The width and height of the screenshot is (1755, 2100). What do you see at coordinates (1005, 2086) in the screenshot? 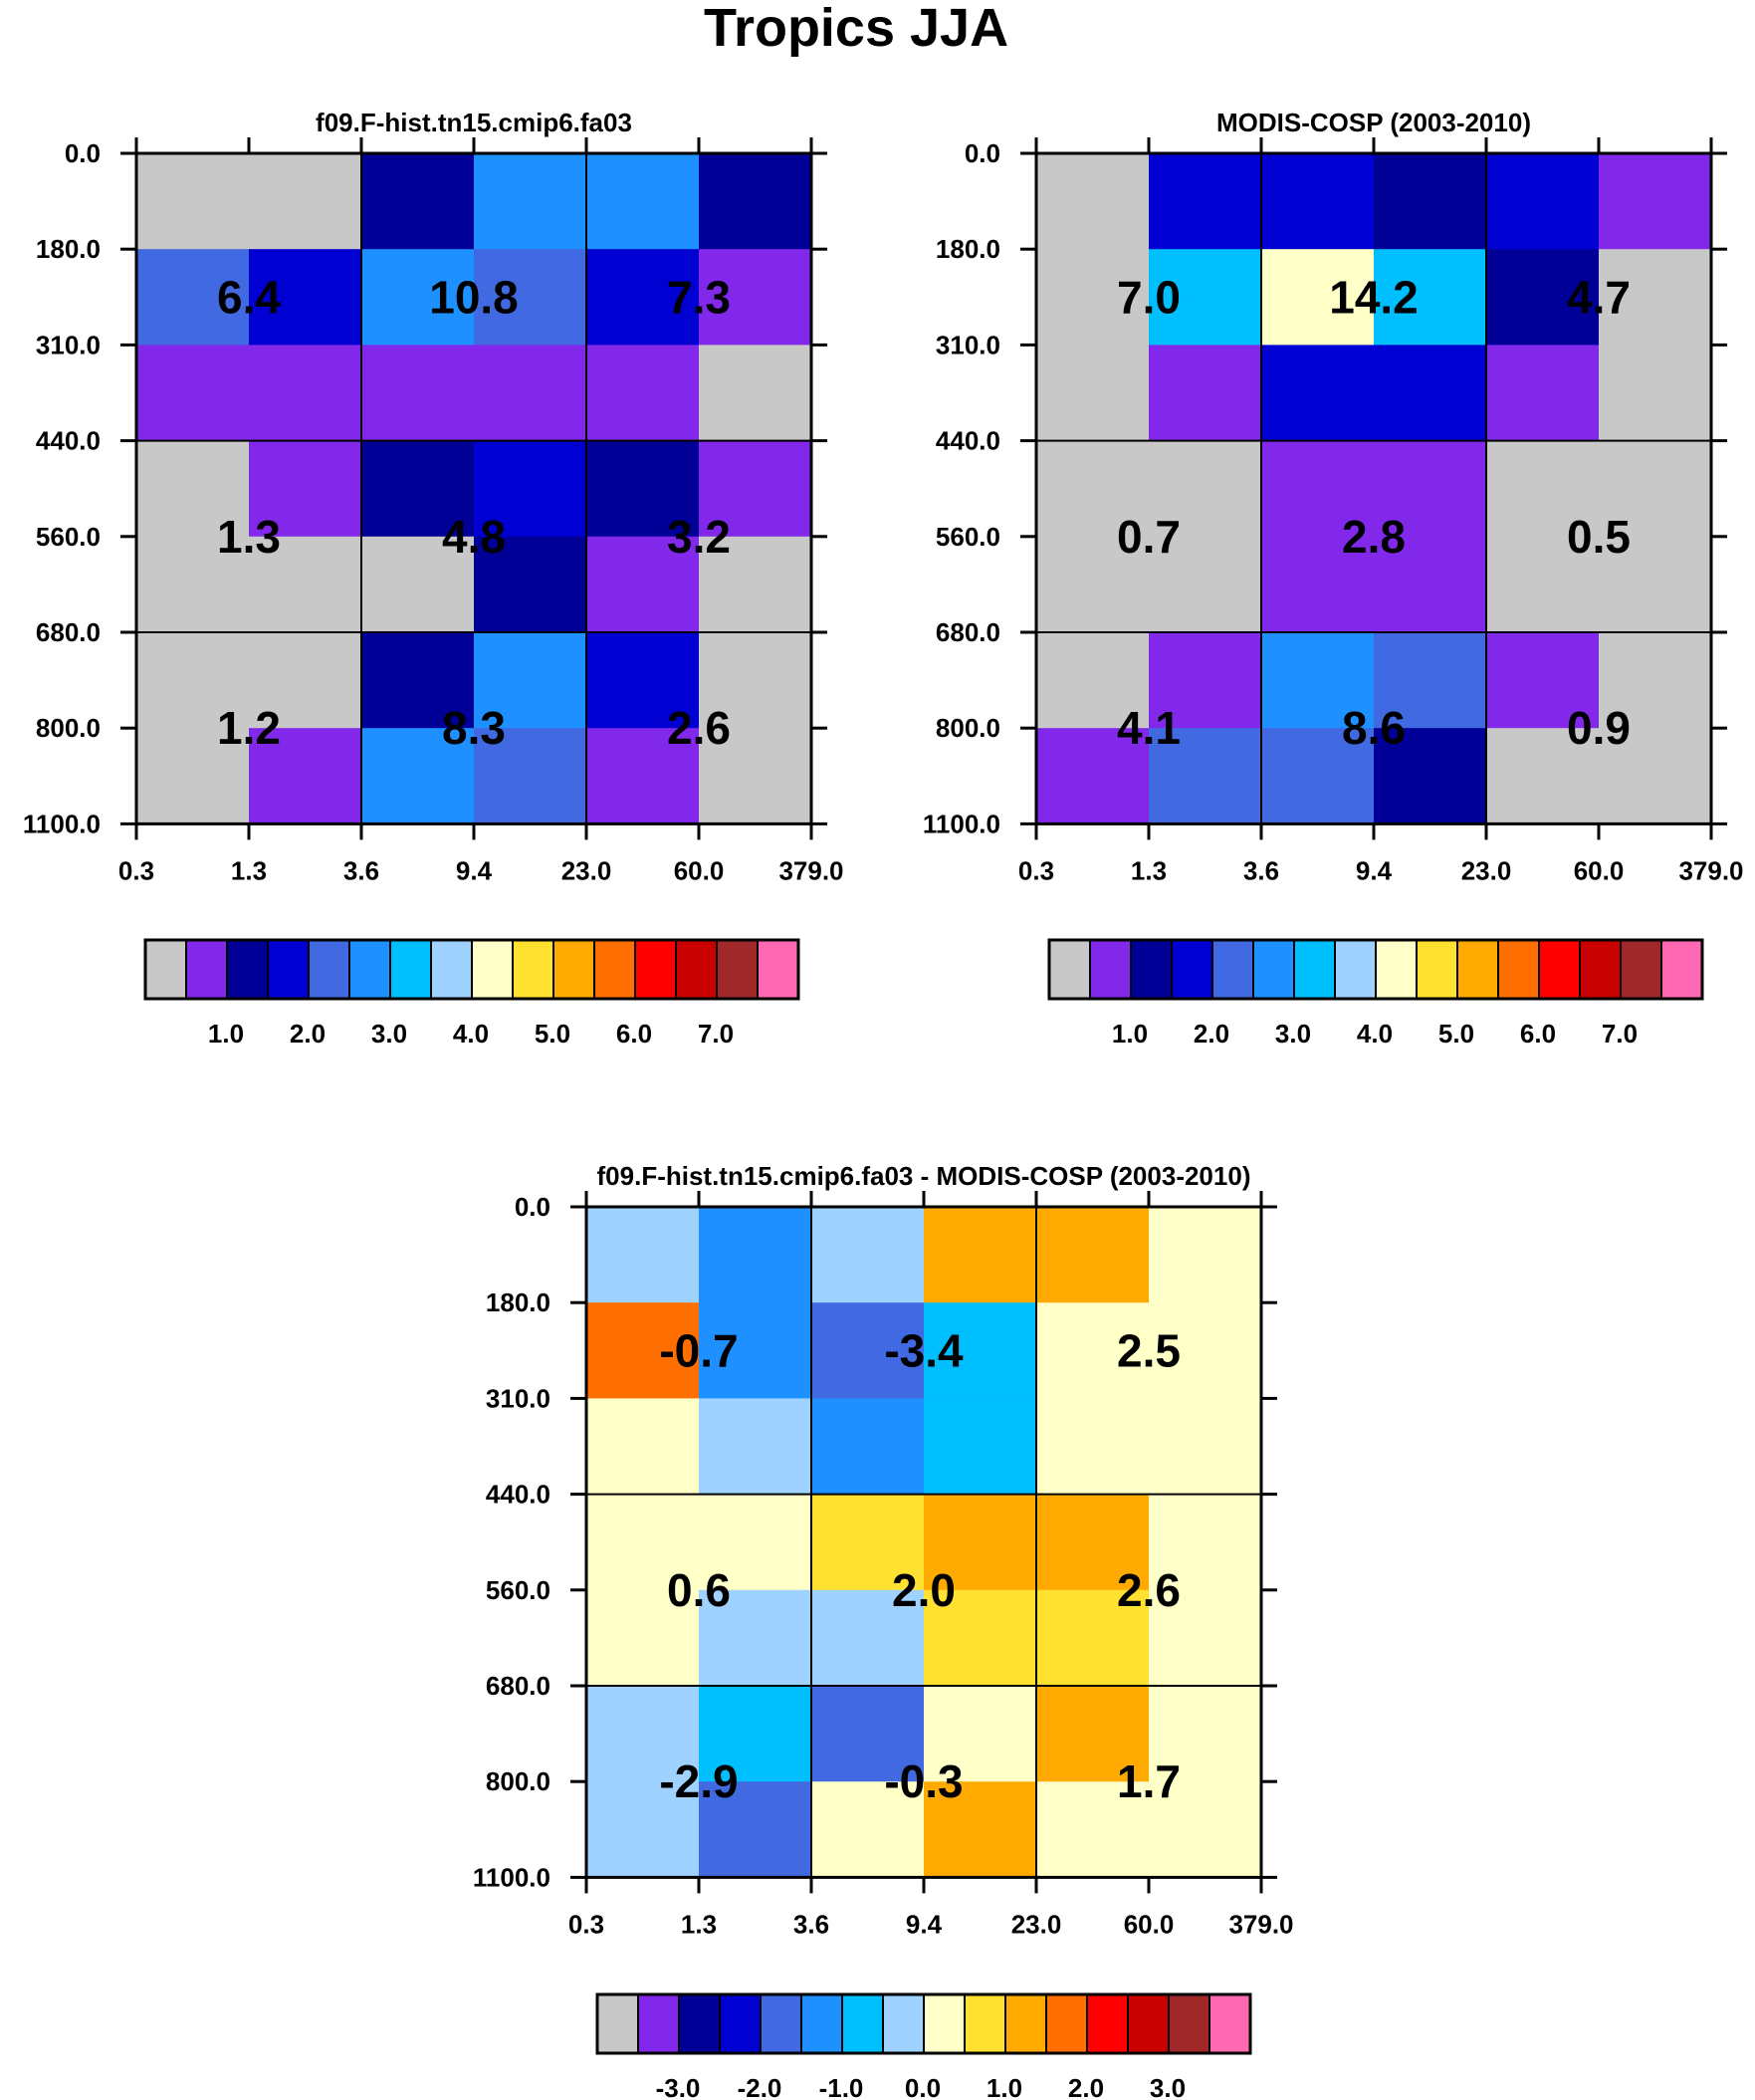
I see `colorbar-label: 1.0` at bounding box center [1005, 2086].